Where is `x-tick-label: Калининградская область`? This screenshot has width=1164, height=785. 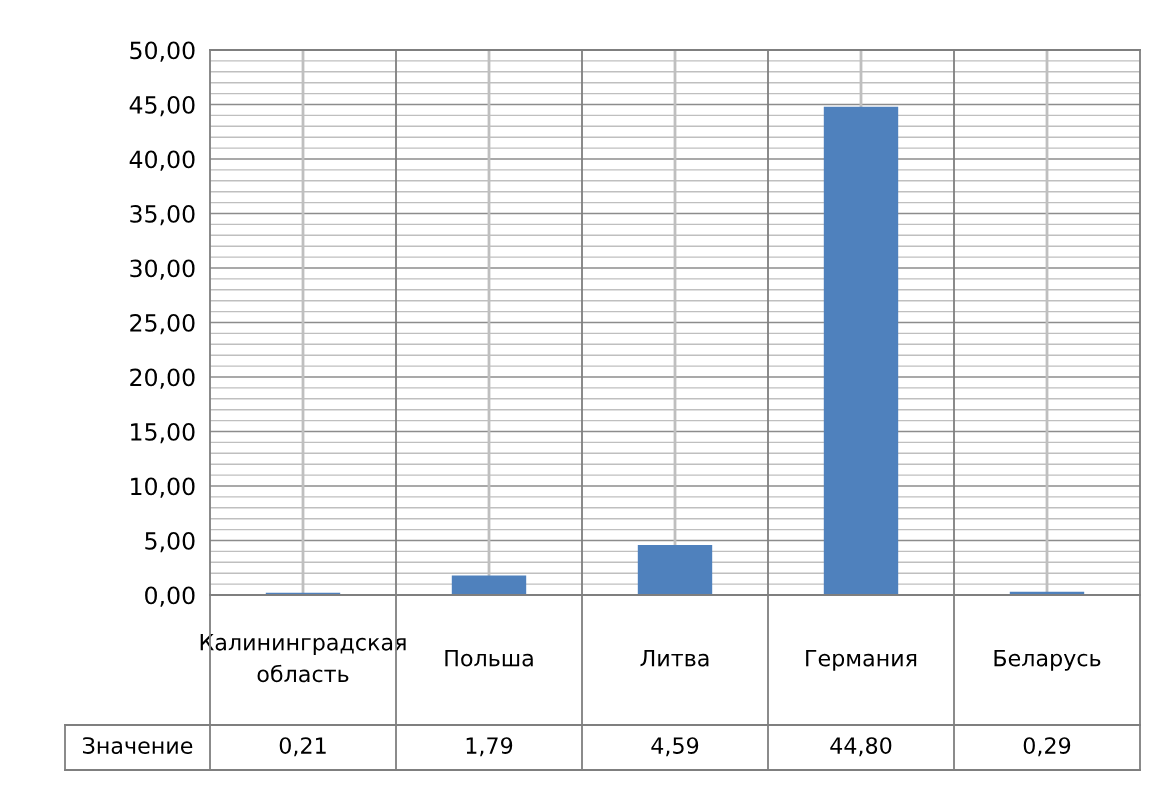 x-tick-label: Калининградская область is located at coordinates (303, 658).